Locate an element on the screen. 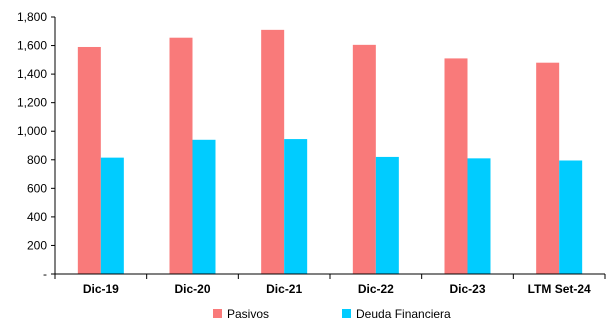  y-tick-label: 600 is located at coordinates (37, 188).